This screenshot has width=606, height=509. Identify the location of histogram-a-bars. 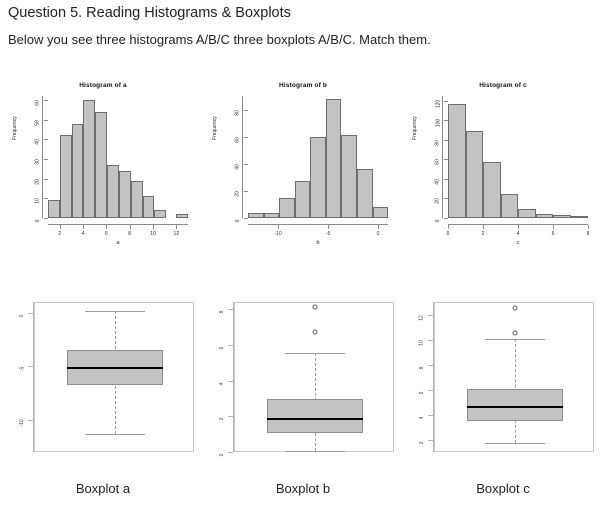
(118, 157).